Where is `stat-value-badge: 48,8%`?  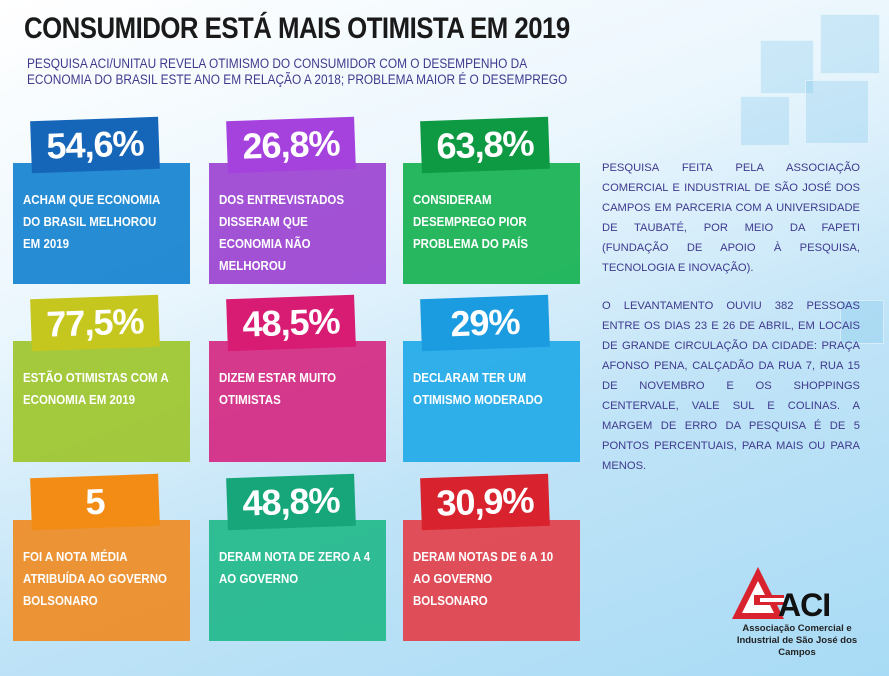
stat-value-badge: 48,8% is located at coordinates (291, 502).